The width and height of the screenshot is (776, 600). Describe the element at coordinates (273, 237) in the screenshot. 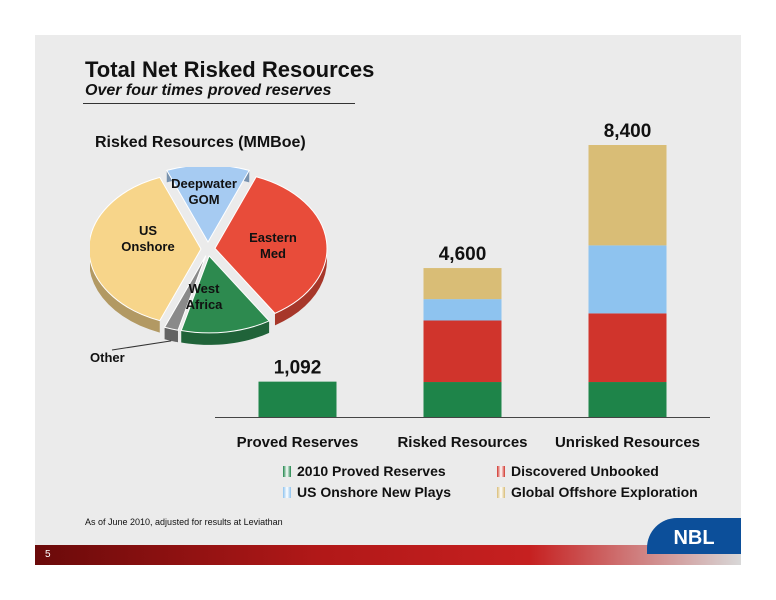

I see `pie-label-line: Eastern` at that location.